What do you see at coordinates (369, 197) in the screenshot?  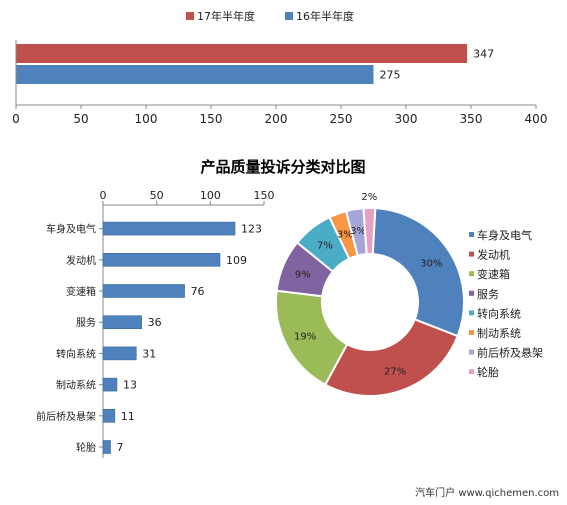 I see `slice-label: 2%` at bounding box center [369, 197].